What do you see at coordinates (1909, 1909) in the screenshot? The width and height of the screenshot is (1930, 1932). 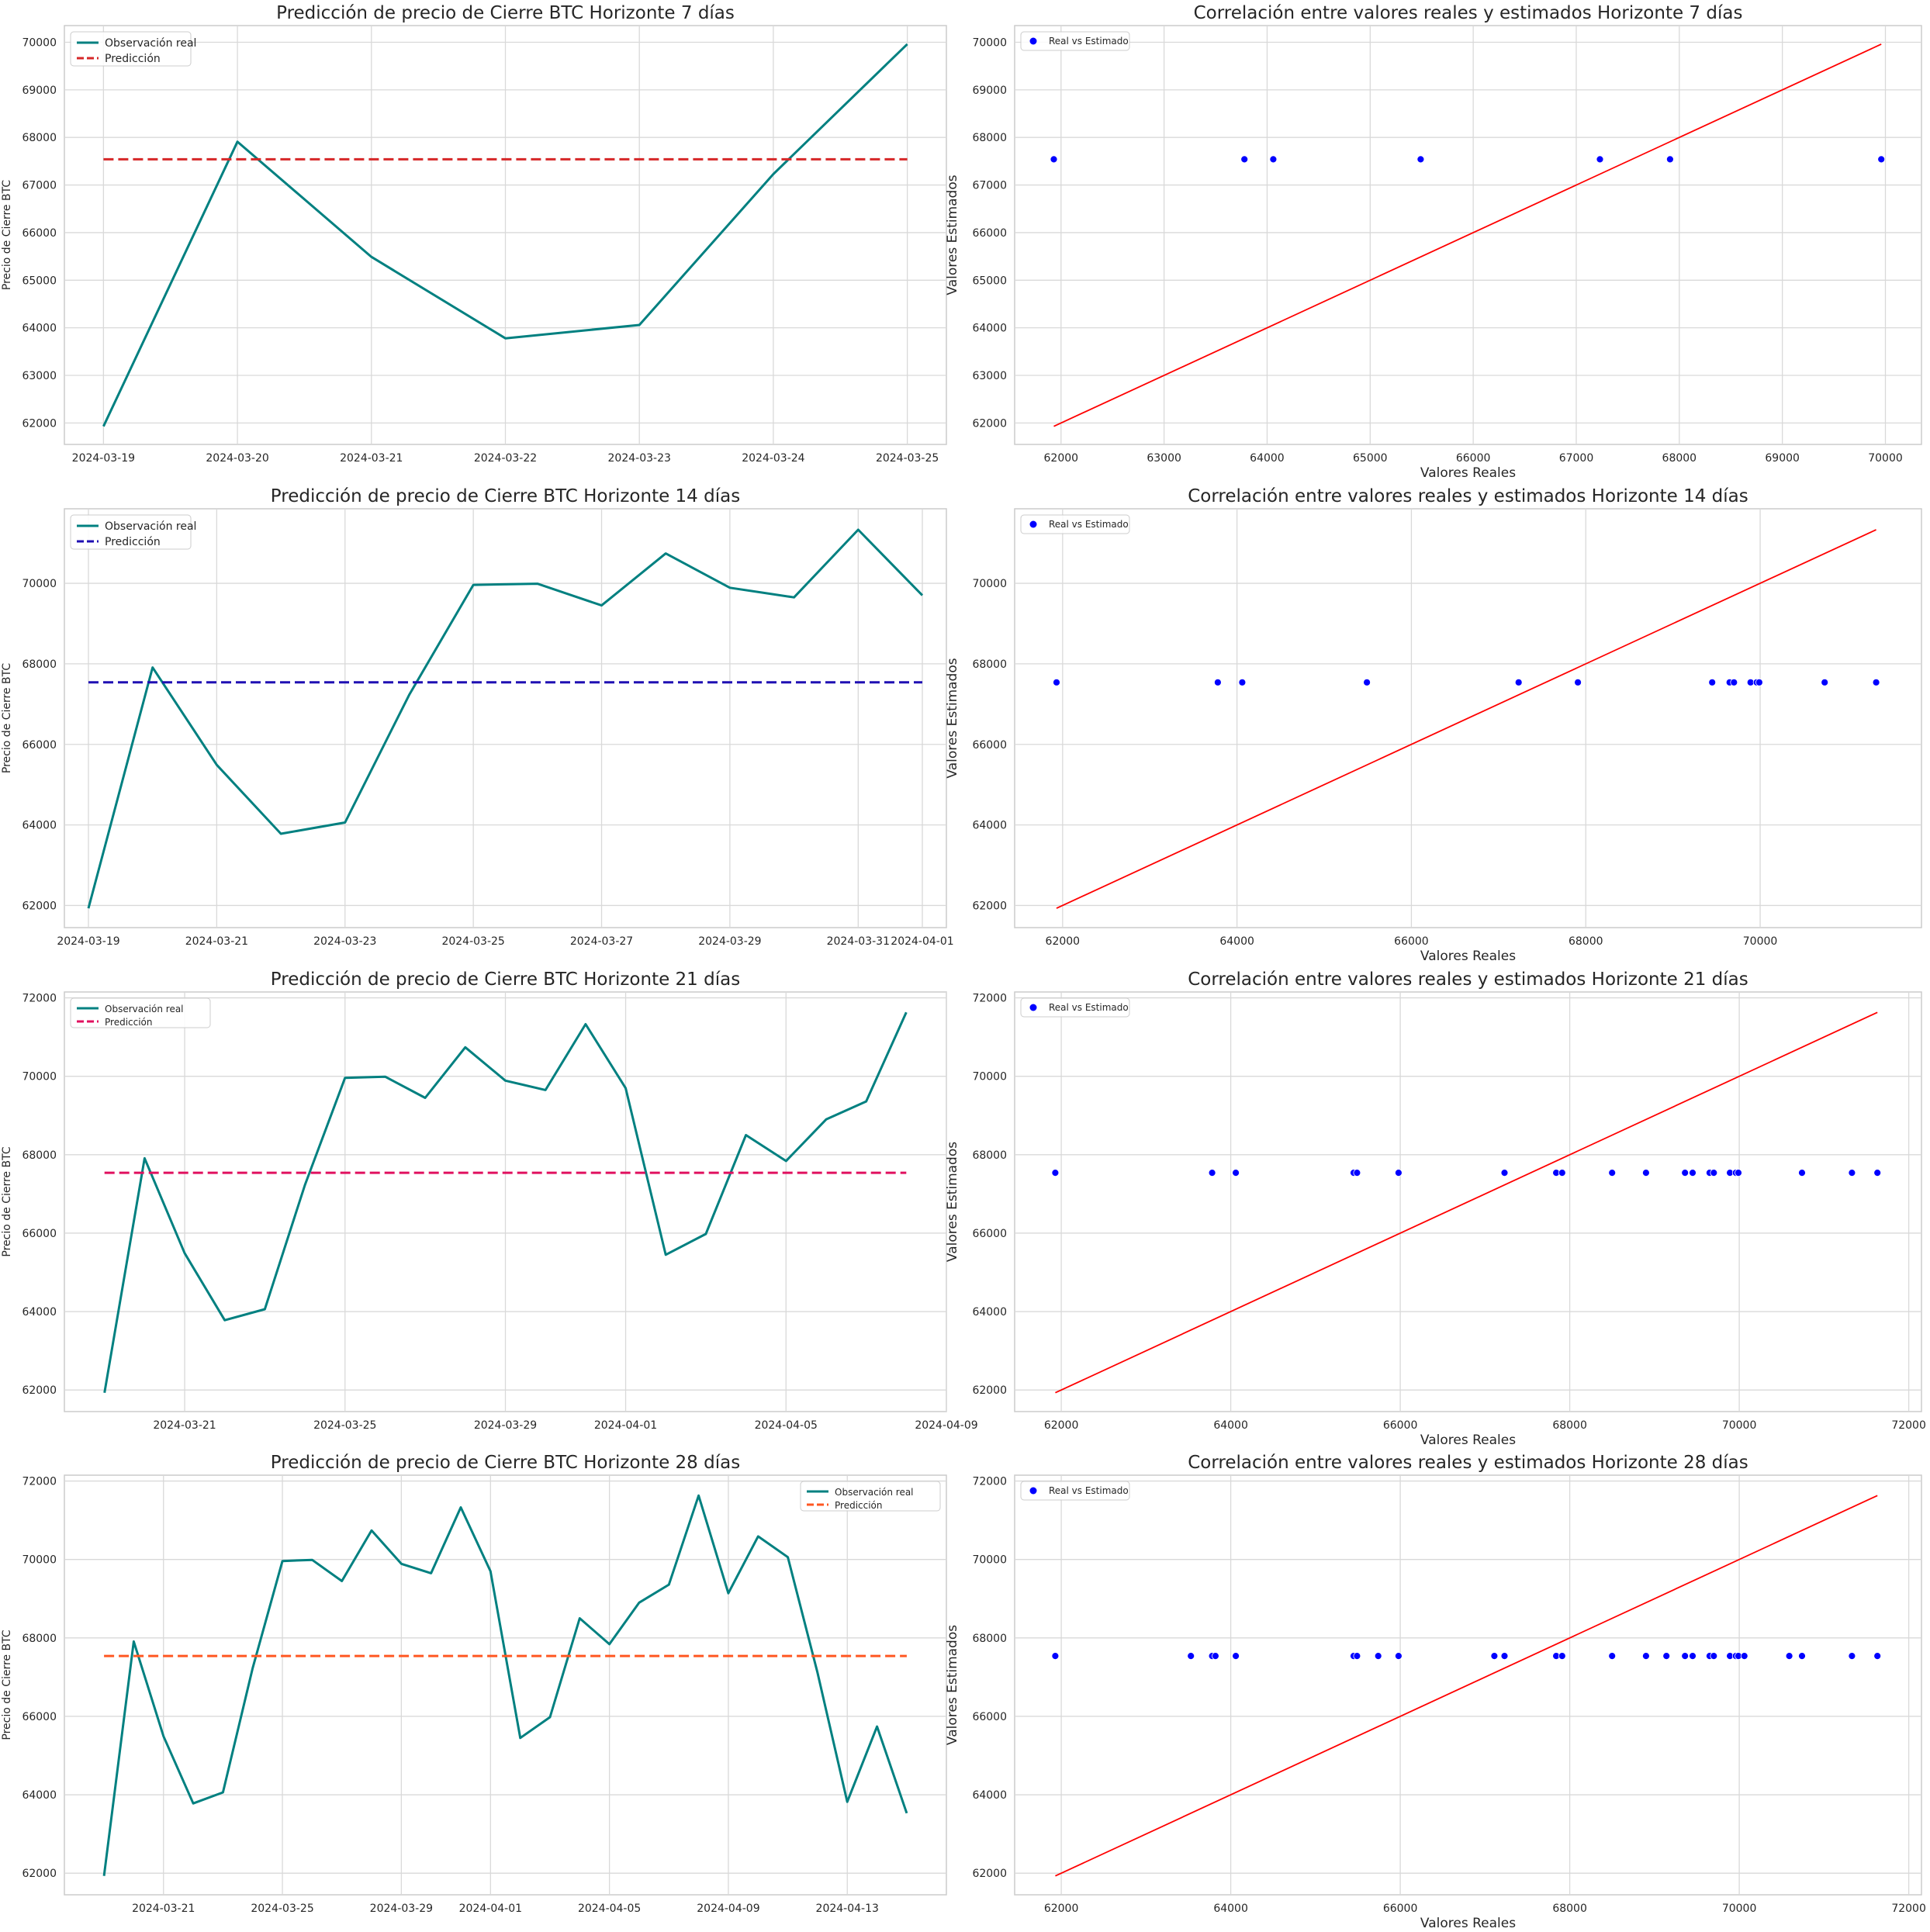 I see `x-tick-label: 72000` at bounding box center [1909, 1909].